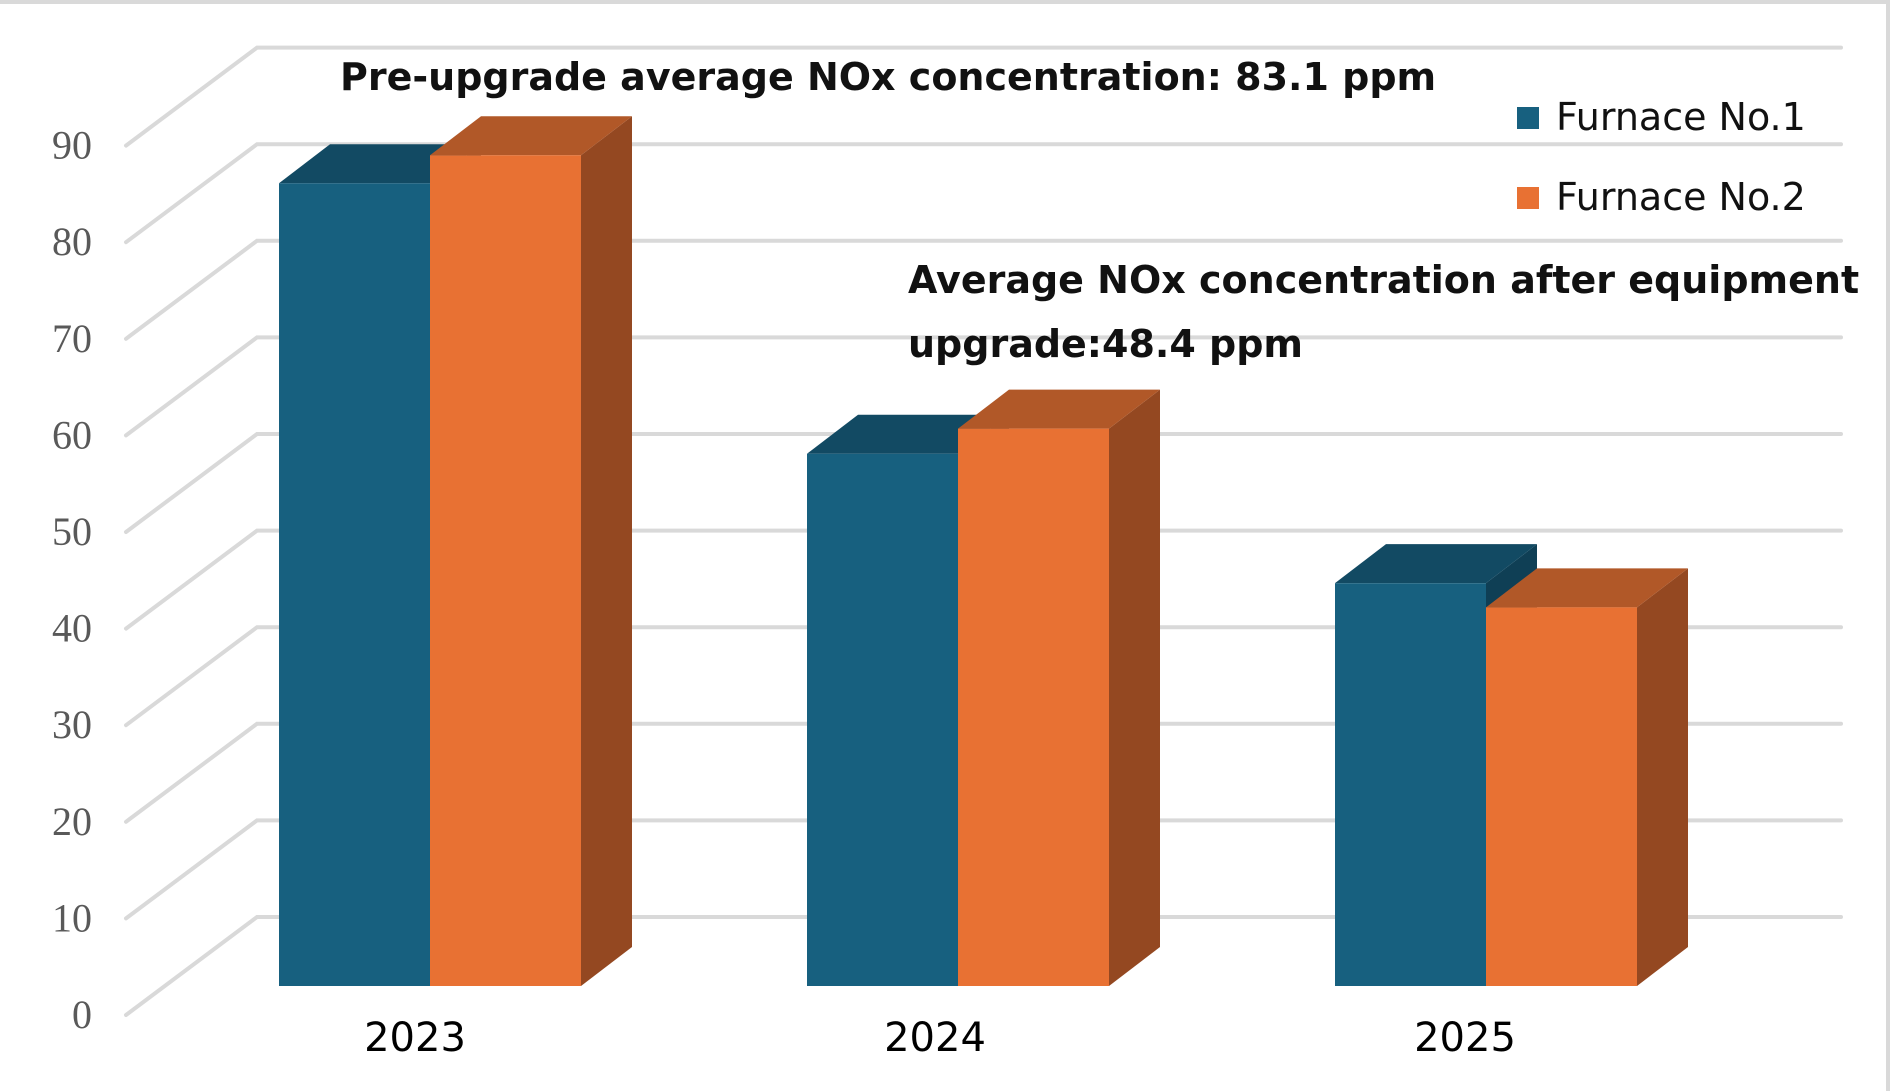 The image size is (1890, 1091). I want to click on x-tick-label-2025: 2025, so click(1465, 1038).